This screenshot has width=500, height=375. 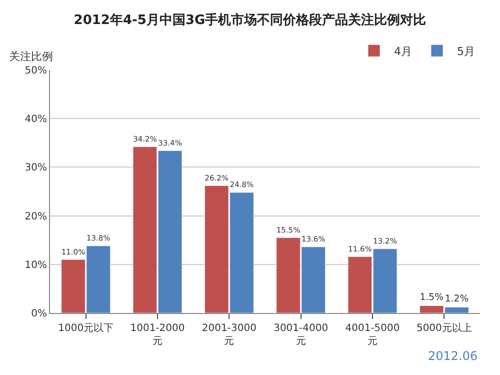 I want to click on x-tick-label: 5000元以上, so click(x=444, y=328).